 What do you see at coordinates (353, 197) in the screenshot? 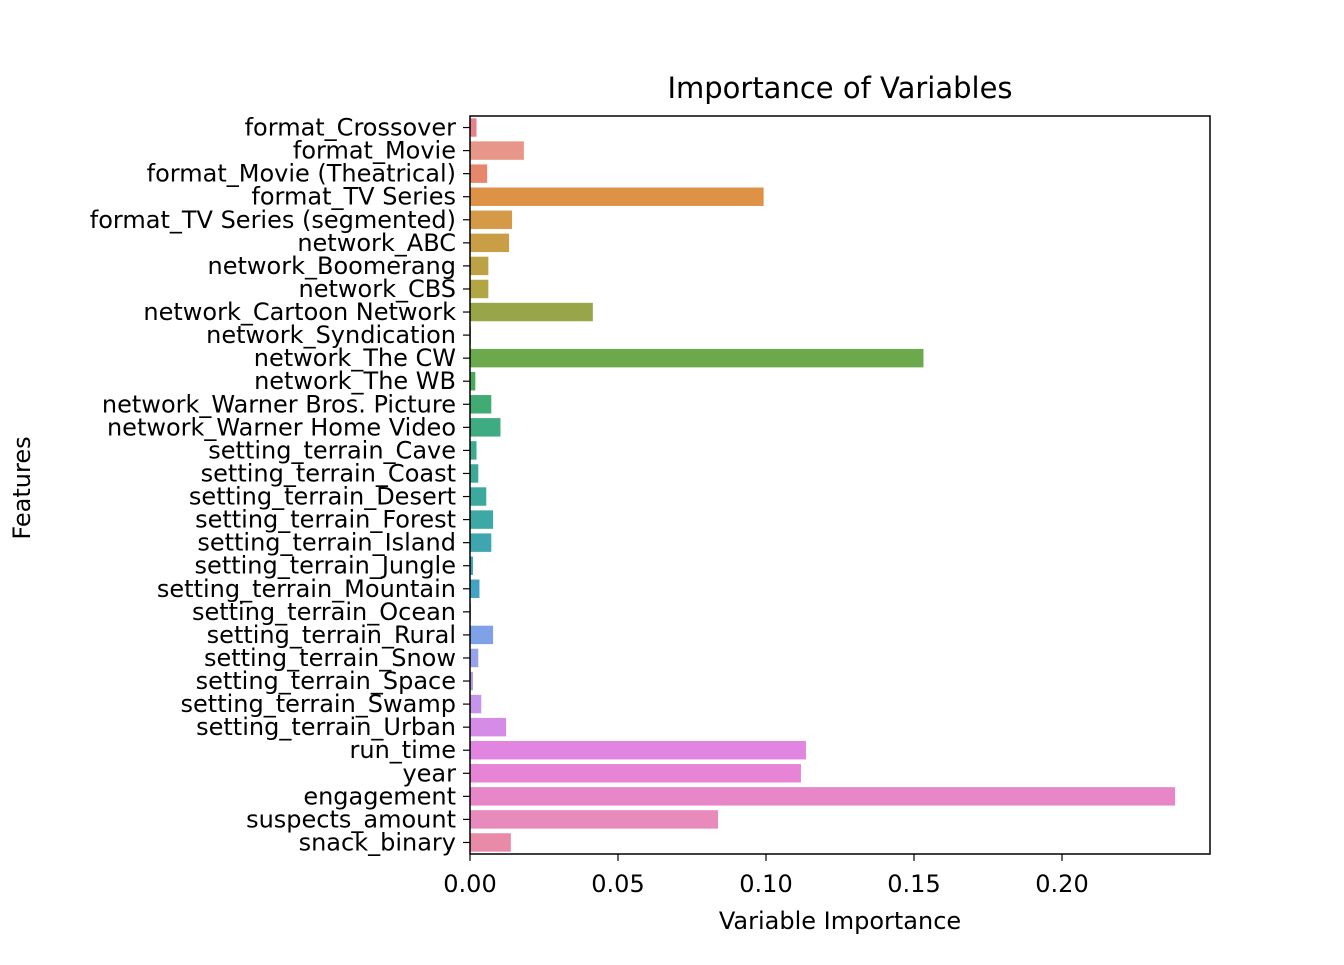
I see `y-tick-label: format_TV Series` at bounding box center [353, 197].